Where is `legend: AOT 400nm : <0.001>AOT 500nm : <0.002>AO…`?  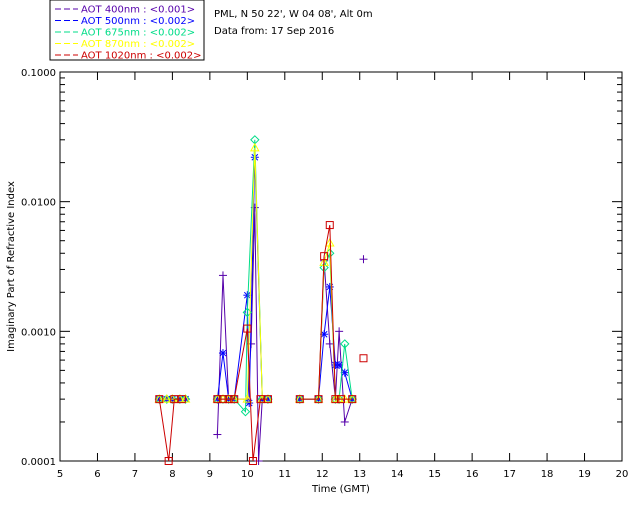
legend: AOT 400nm : <0.001>AOT 500nm : <0.002>AO… is located at coordinates (127, 31).